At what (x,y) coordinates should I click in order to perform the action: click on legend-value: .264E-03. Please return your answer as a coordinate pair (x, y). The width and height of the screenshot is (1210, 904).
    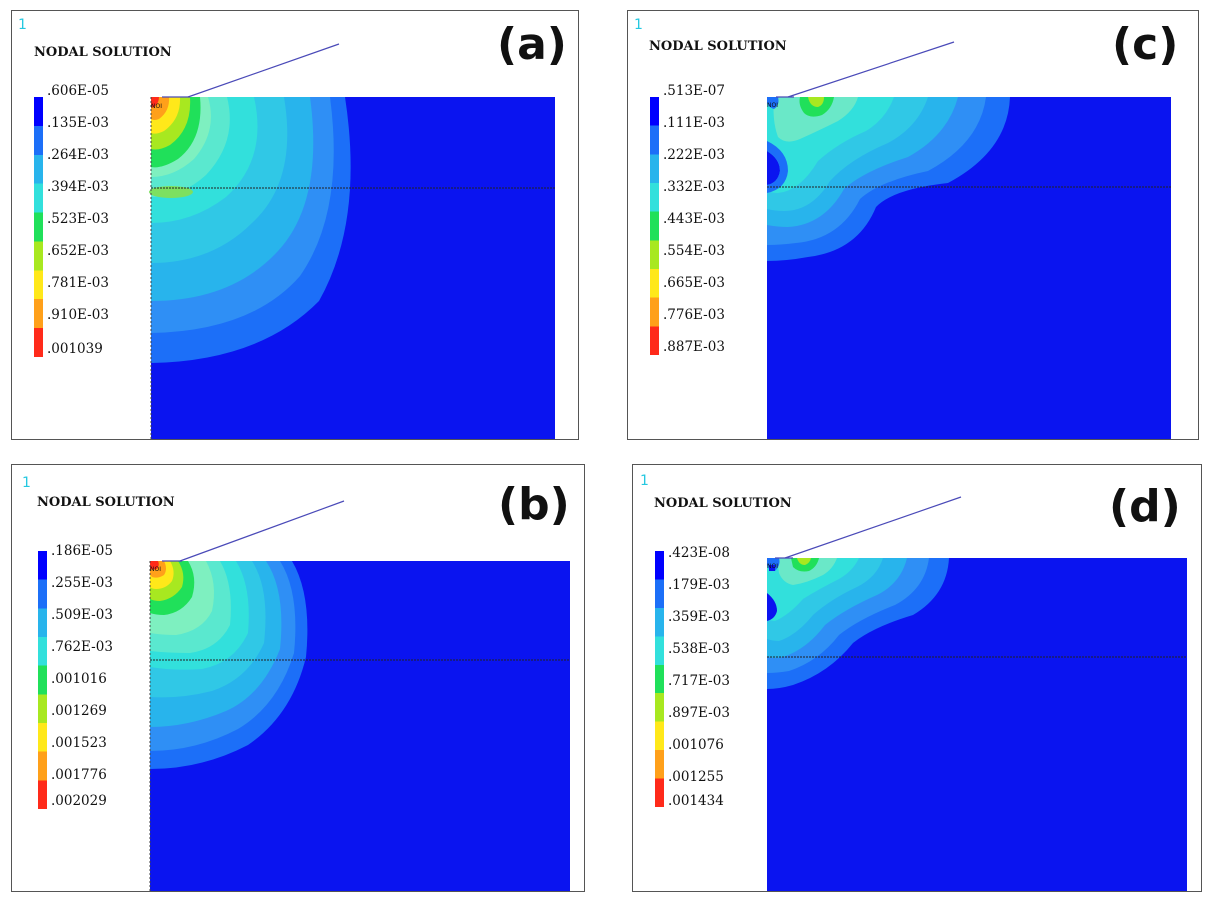
    Looking at the image, I should click on (78, 155).